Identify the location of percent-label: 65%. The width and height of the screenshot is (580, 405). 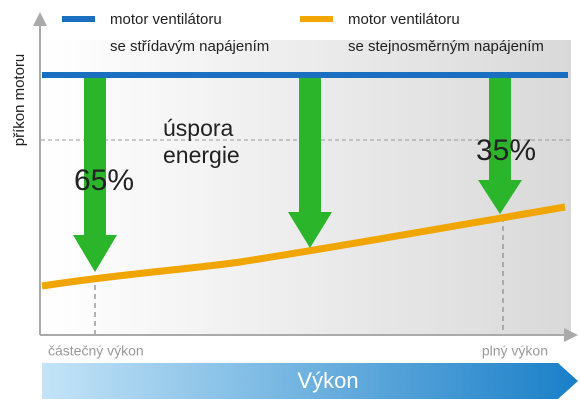
(104, 180).